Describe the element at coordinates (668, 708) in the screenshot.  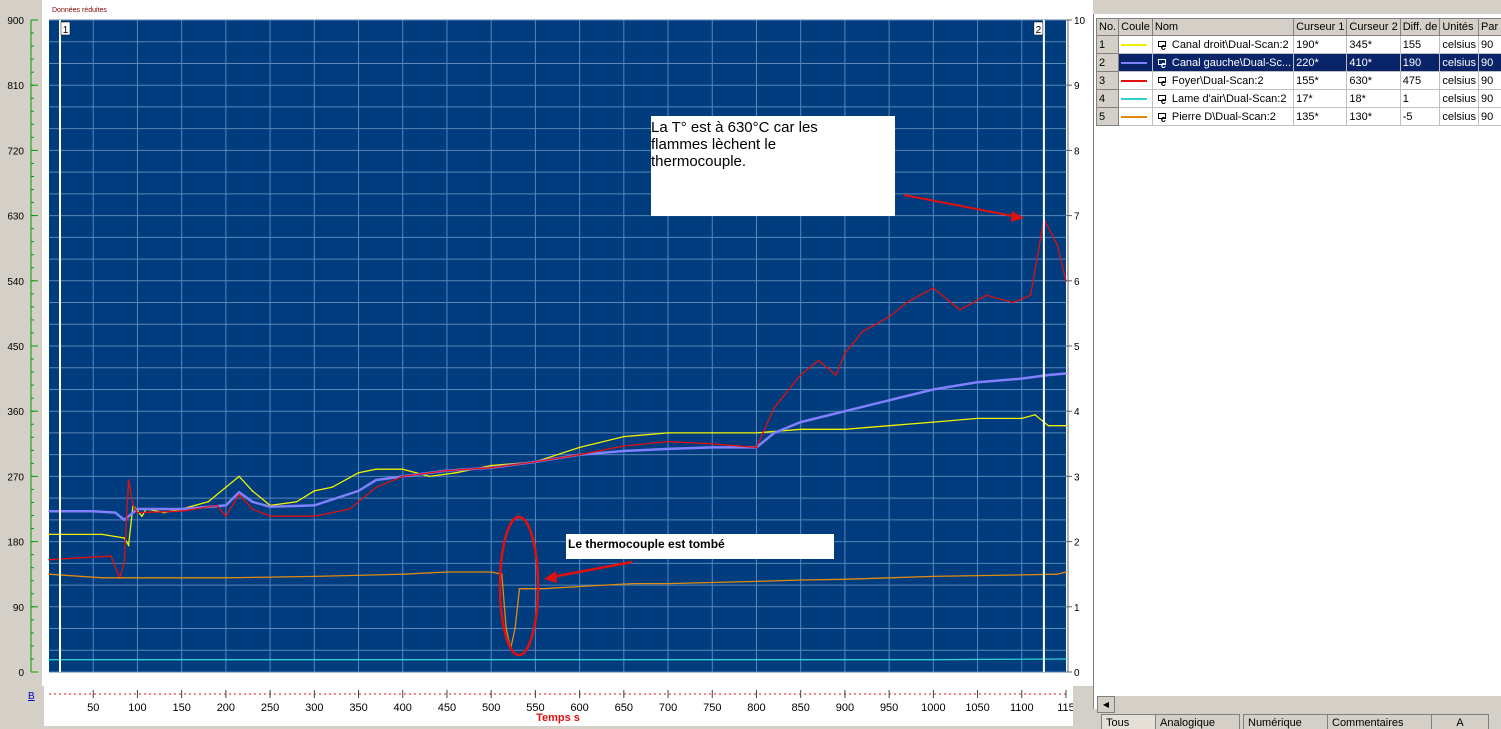
I see `x-tick-label: 700` at that location.